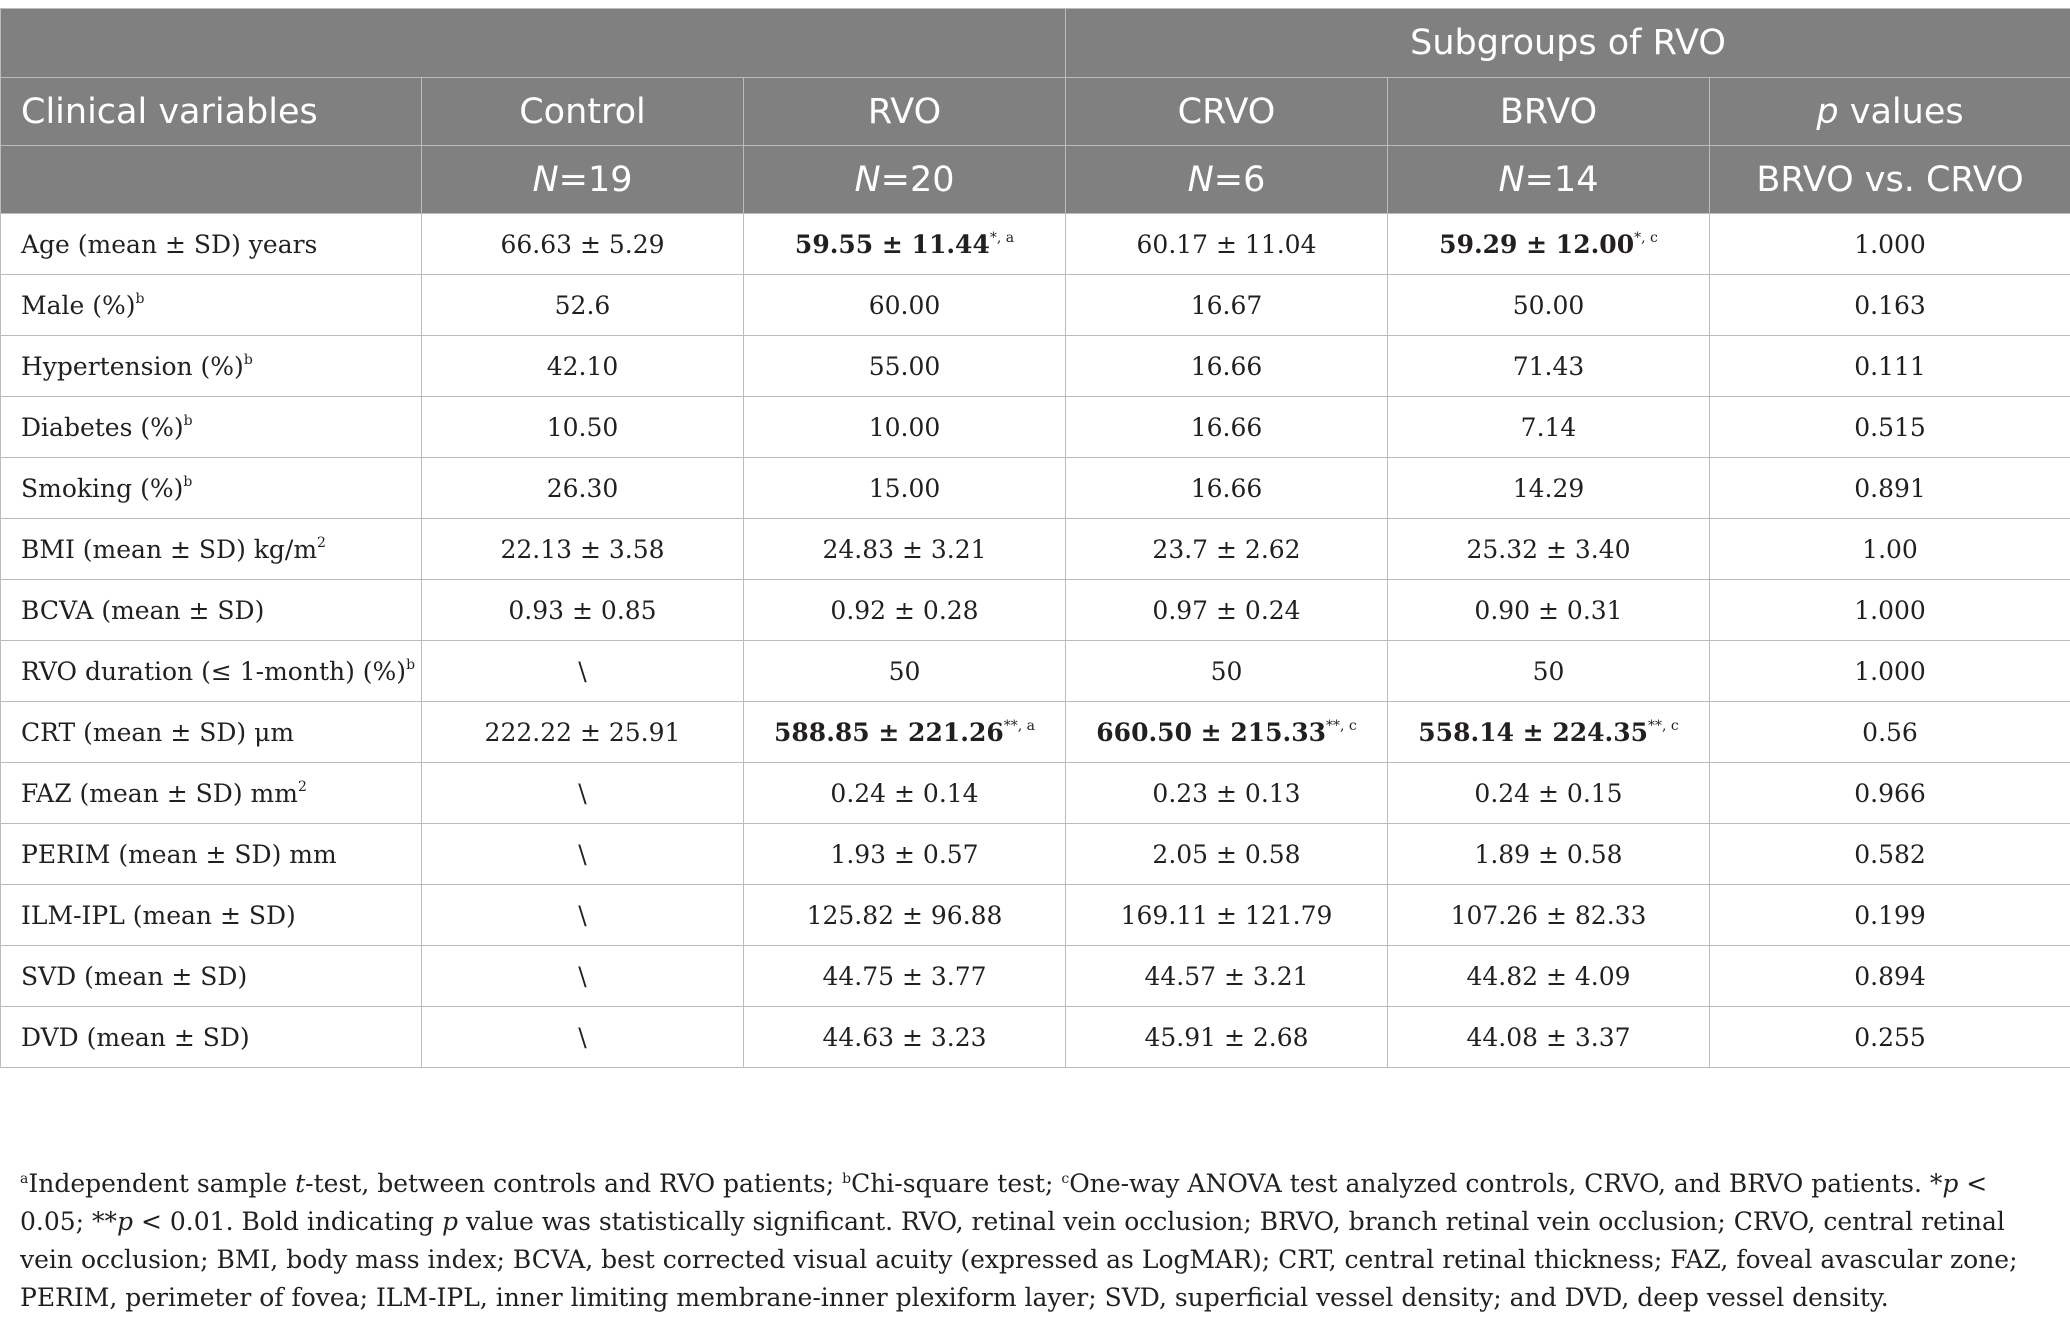 This screenshot has width=2070, height=1317. Describe the element at coordinates (583, 427) in the screenshot. I see `control-cell: 10.50` at that location.